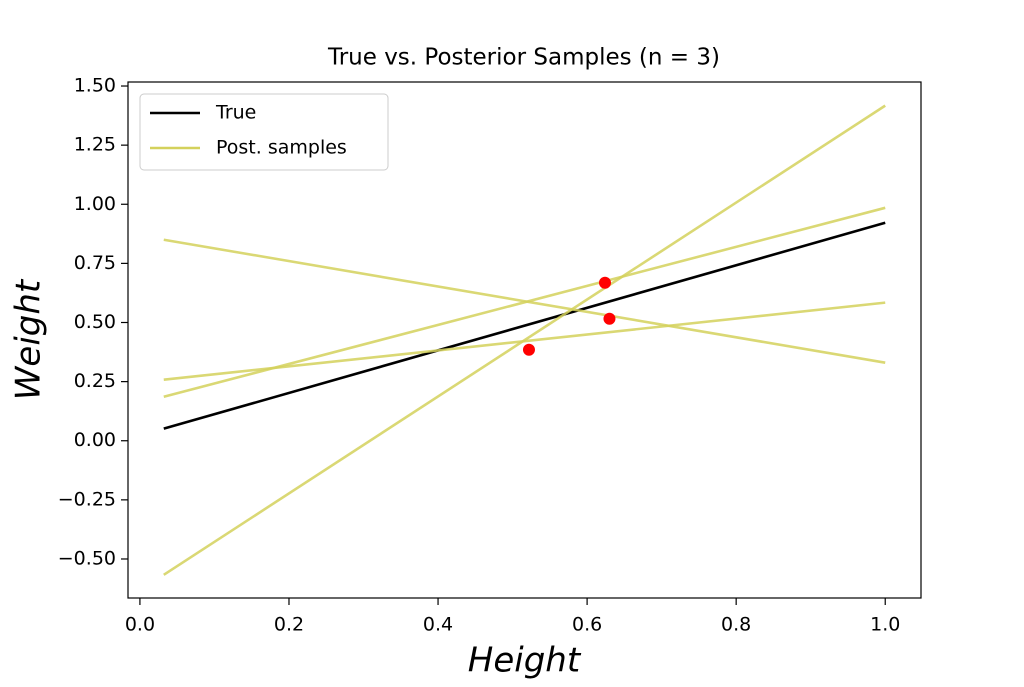  What do you see at coordinates (95, 204) in the screenshot?
I see `y-tick-label: 1.00` at bounding box center [95, 204].